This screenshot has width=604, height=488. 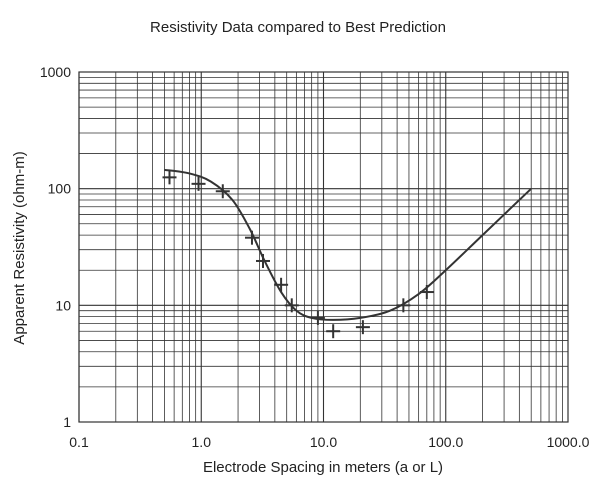 What do you see at coordinates (67, 422) in the screenshot?
I see `y-tick-label: 1` at bounding box center [67, 422].